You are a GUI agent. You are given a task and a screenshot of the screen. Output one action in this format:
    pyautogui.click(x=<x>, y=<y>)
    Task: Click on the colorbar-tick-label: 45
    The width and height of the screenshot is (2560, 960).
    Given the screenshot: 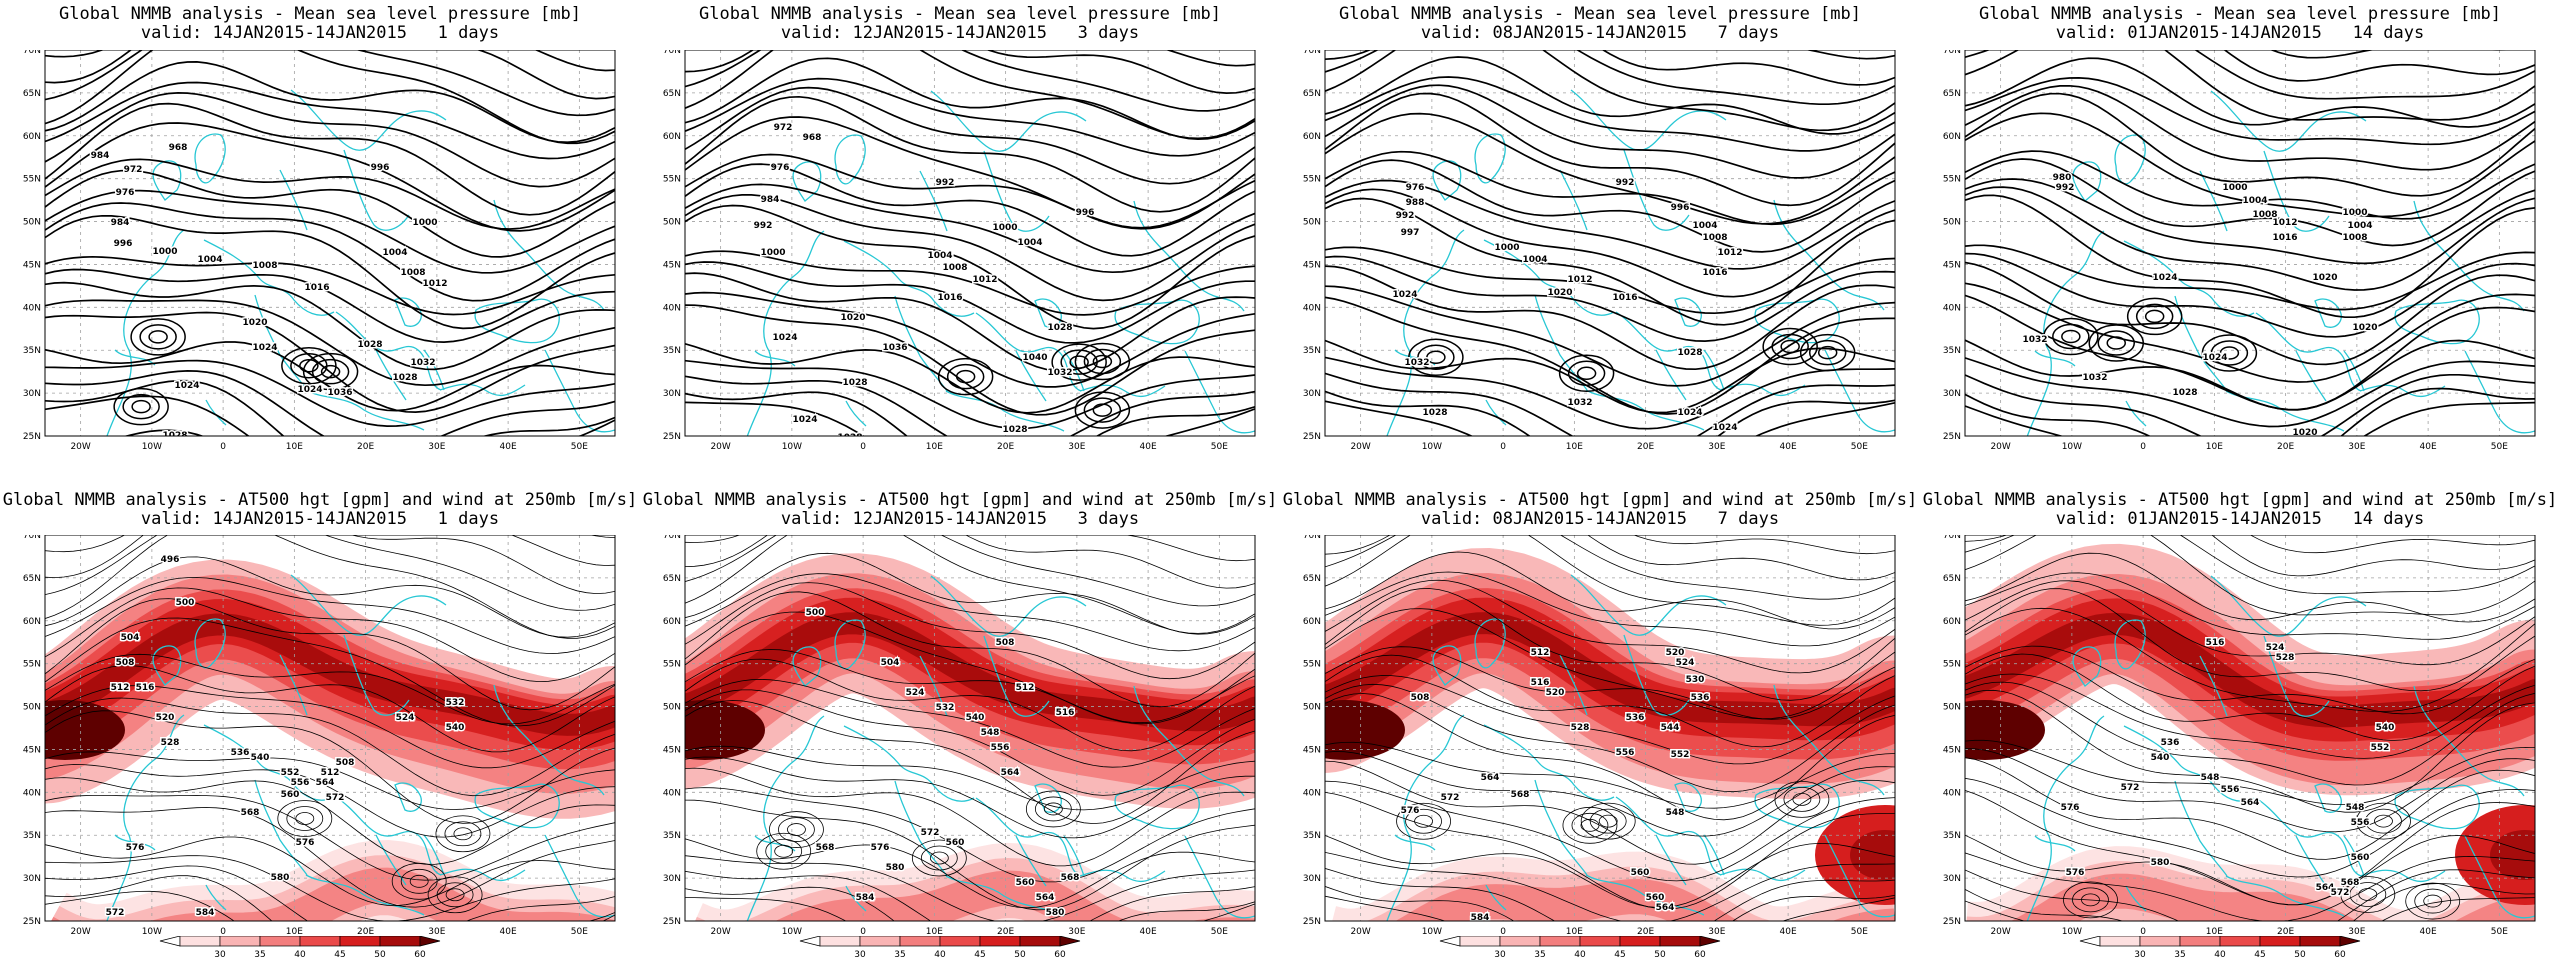 What is the action you would take?
    pyautogui.click(x=339, y=955)
    